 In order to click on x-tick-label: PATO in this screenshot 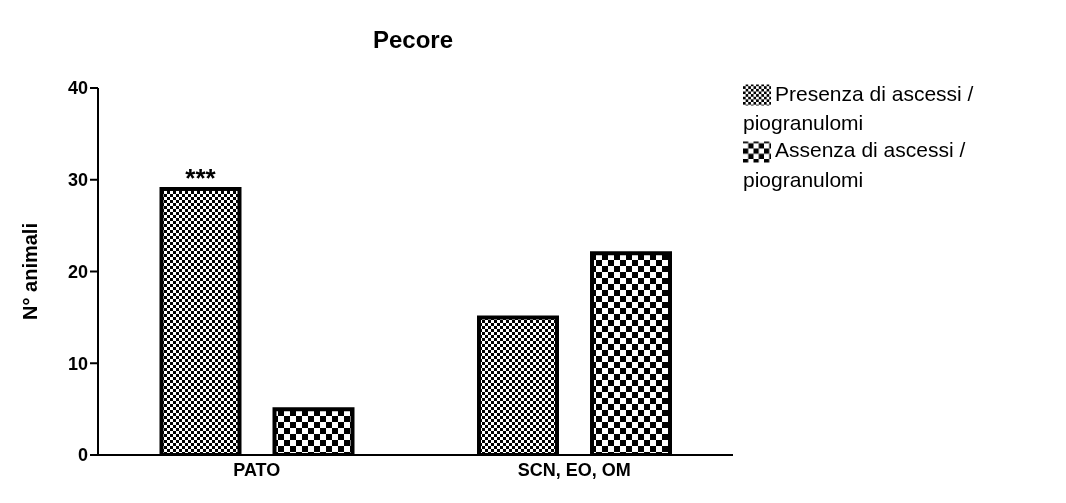, I will do `click(257, 469)`.